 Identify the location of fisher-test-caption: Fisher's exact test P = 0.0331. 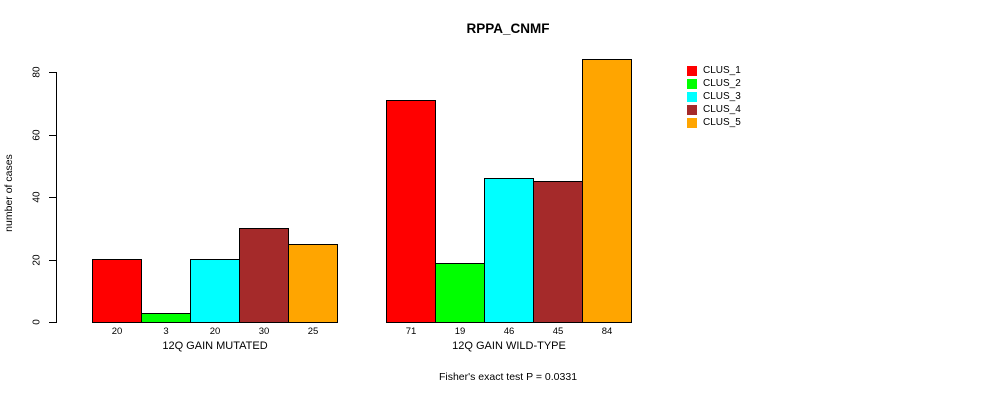
(508, 377).